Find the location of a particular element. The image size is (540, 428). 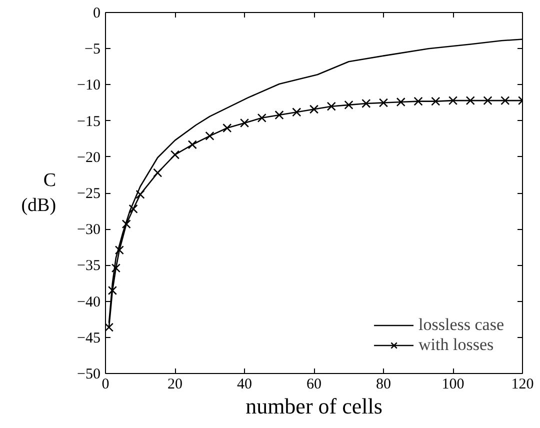

y-tick-label: −40 is located at coordinates (89, 302).